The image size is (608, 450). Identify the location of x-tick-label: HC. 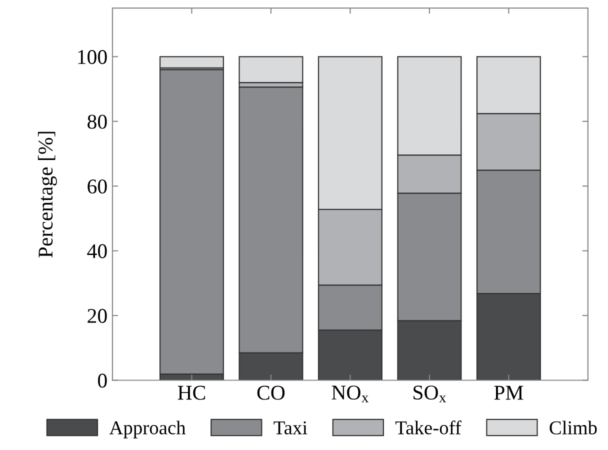
(192, 393).